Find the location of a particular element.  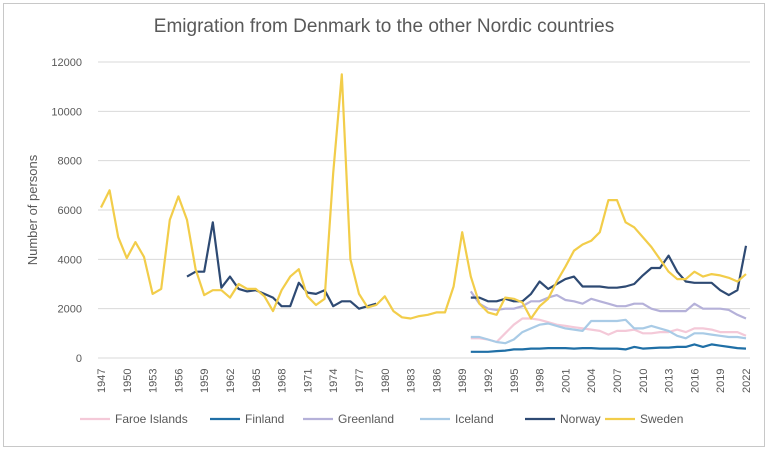

x-tick-label: 1947 is located at coordinates (102, 381).